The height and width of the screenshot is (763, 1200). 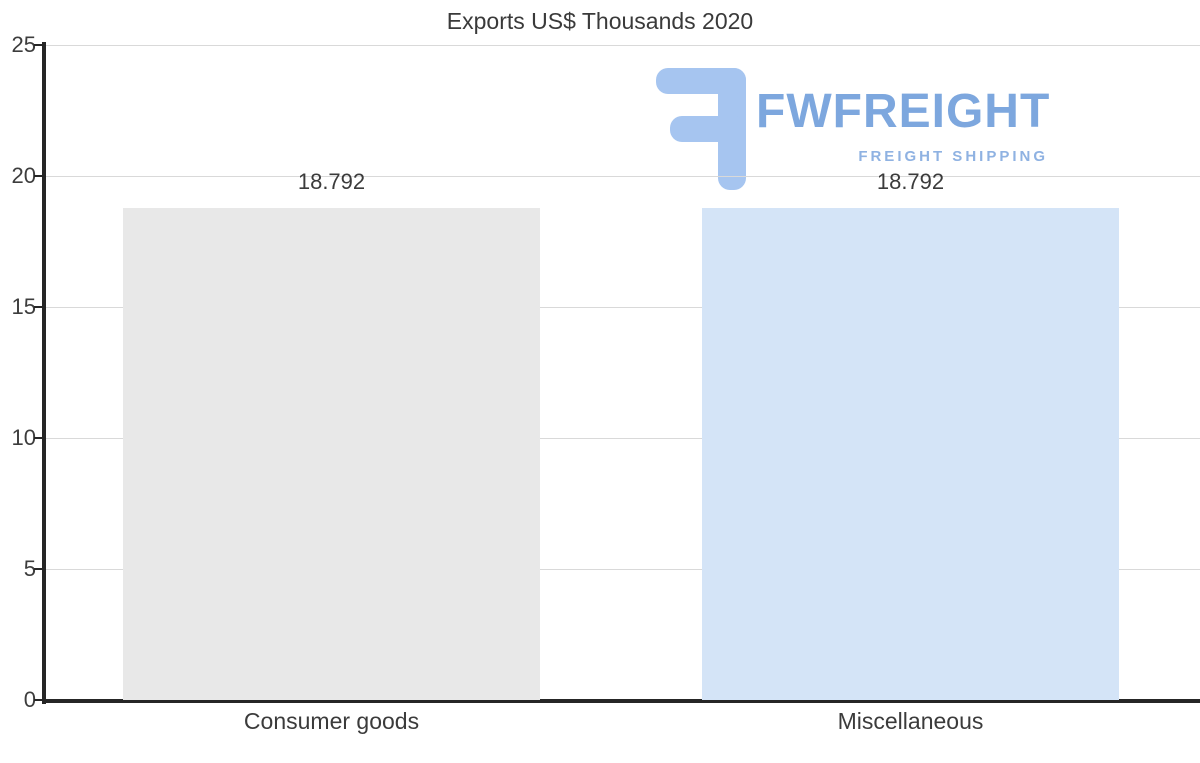 I want to click on bar-value-label: 18.792, so click(x=331, y=181).